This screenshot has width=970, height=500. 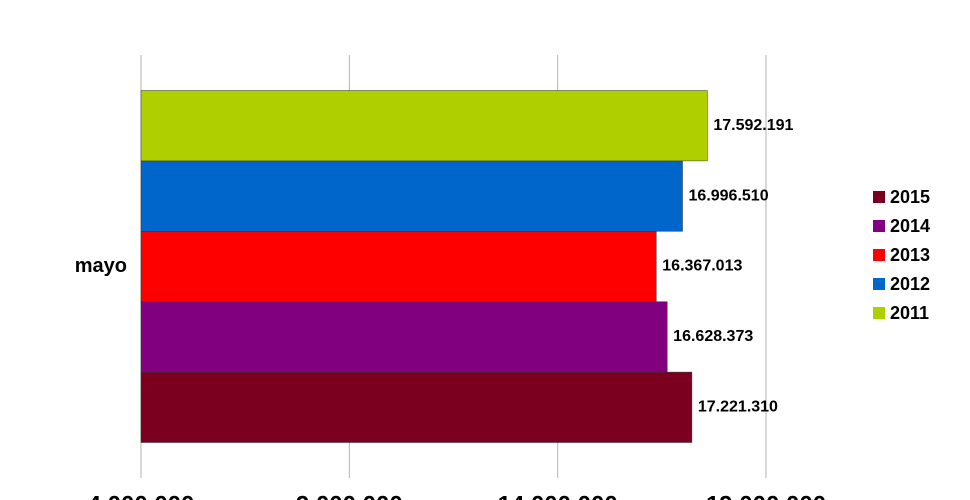 What do you see at coordinates (729, 195) in the screenshot?
I see `value-label: 16.996.510` at bounding box center [729, 195].